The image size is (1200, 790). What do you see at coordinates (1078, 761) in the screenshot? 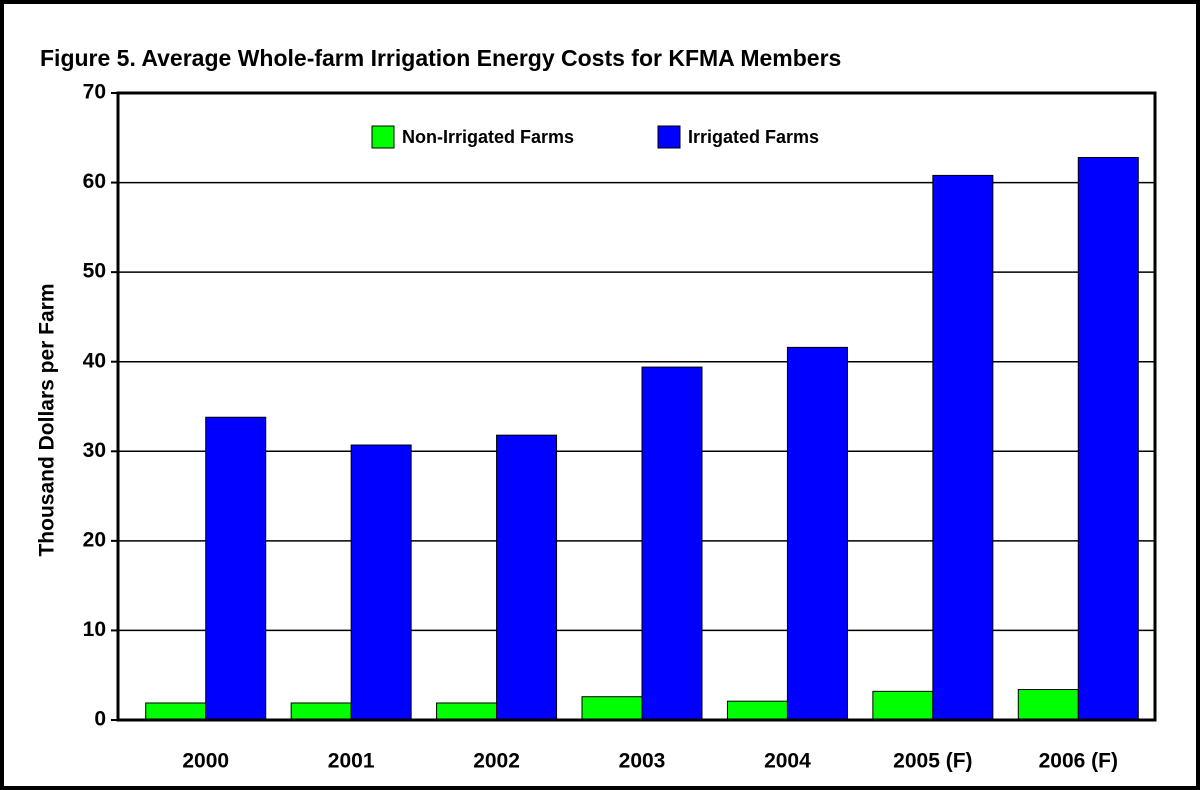
I see `x-tick-label: 2006 (F)` at bounding box center [1078, 761].